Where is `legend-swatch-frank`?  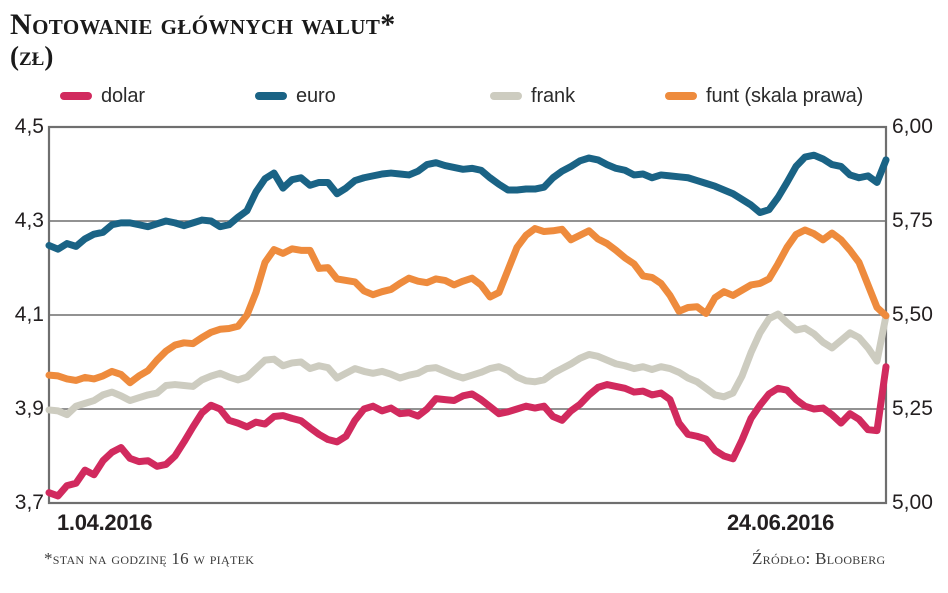 legend-swatch-frank is located at coordinates (506, 96).